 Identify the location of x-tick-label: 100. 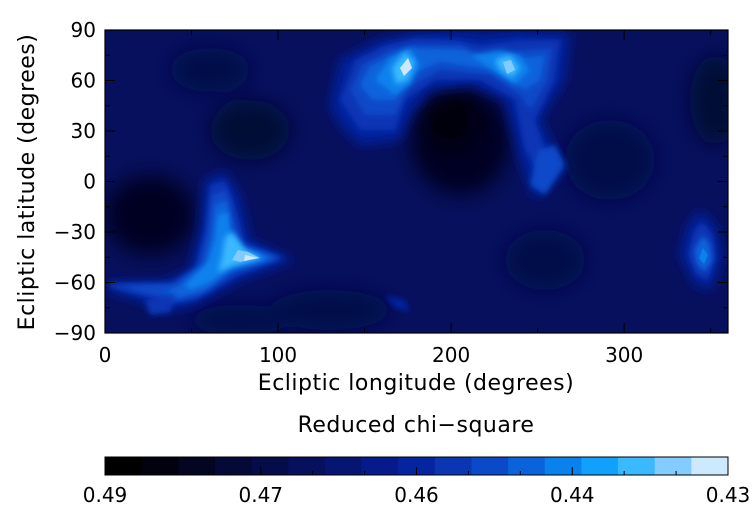
(278, 355).